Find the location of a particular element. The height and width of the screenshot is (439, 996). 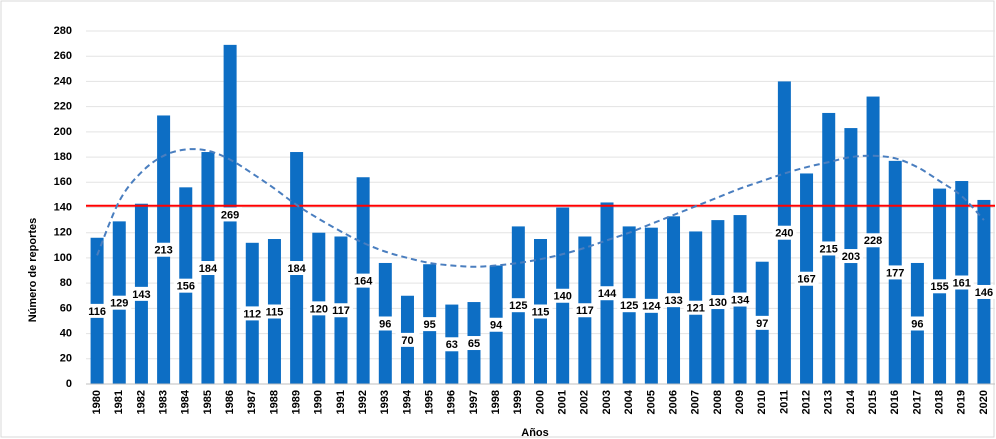

x-tick-label: 1987 is located at coordinates (252, 402).